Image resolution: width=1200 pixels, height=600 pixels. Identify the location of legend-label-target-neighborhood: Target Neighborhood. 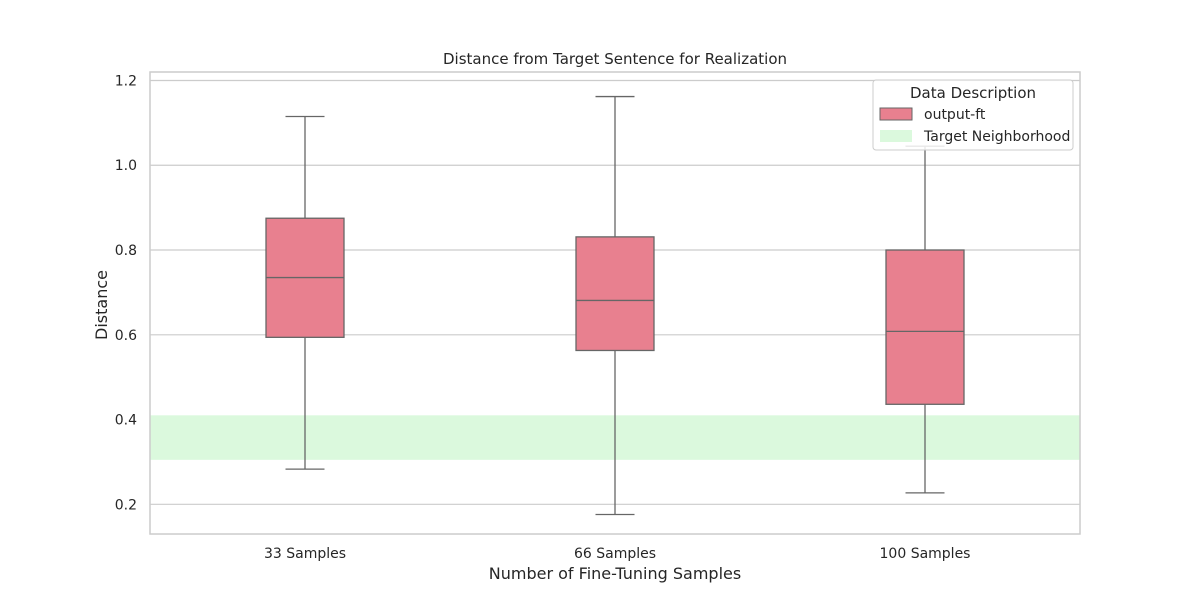
(996, 137).